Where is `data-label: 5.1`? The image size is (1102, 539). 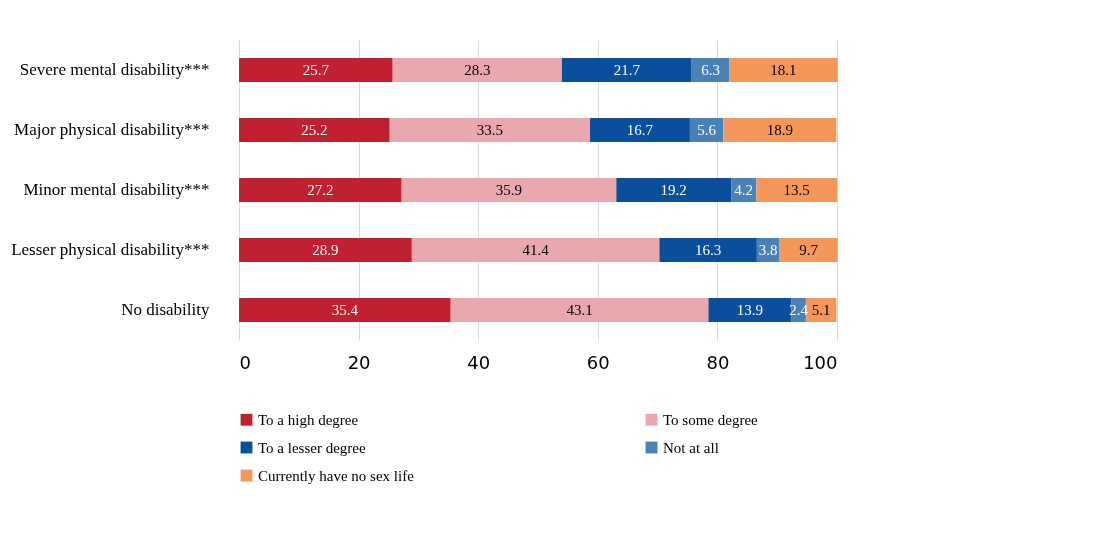 data-label: 5.1 is located at coordinates (821, 310).